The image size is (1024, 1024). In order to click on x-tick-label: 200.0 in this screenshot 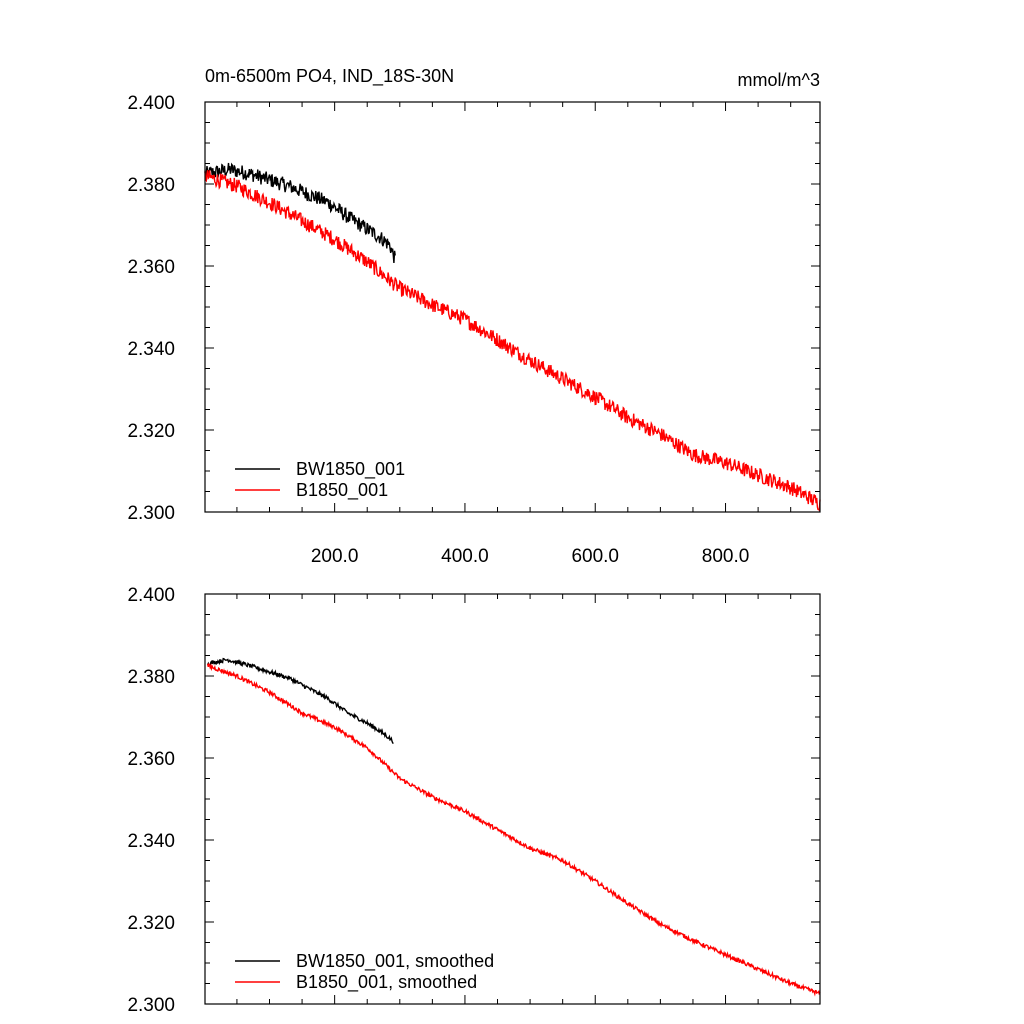, I will do `click(335, 556)`.